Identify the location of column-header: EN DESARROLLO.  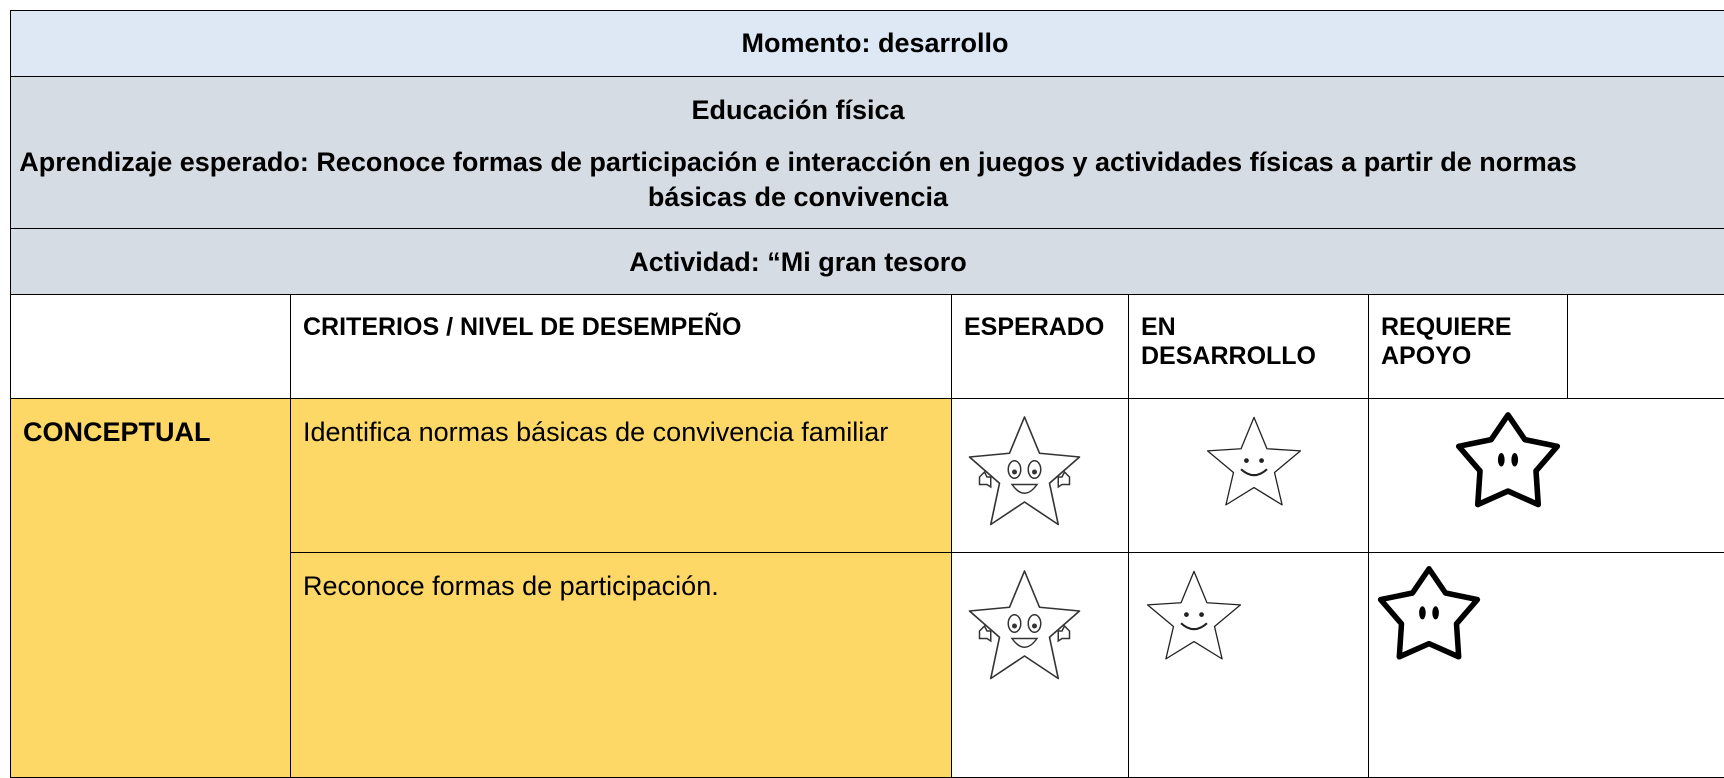
(1248, 346).